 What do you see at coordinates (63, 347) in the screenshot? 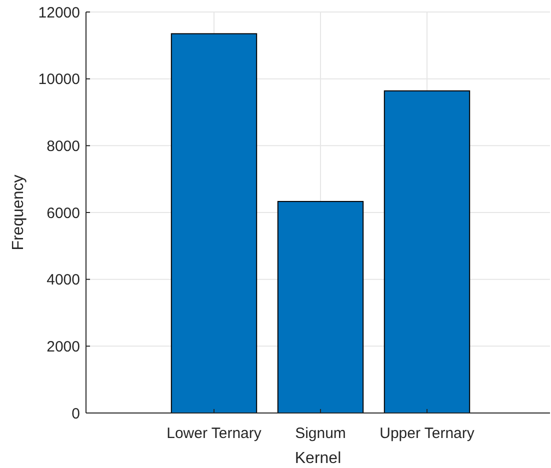
I see `y-tick-label: 2000` at bounding box center [63, 347].